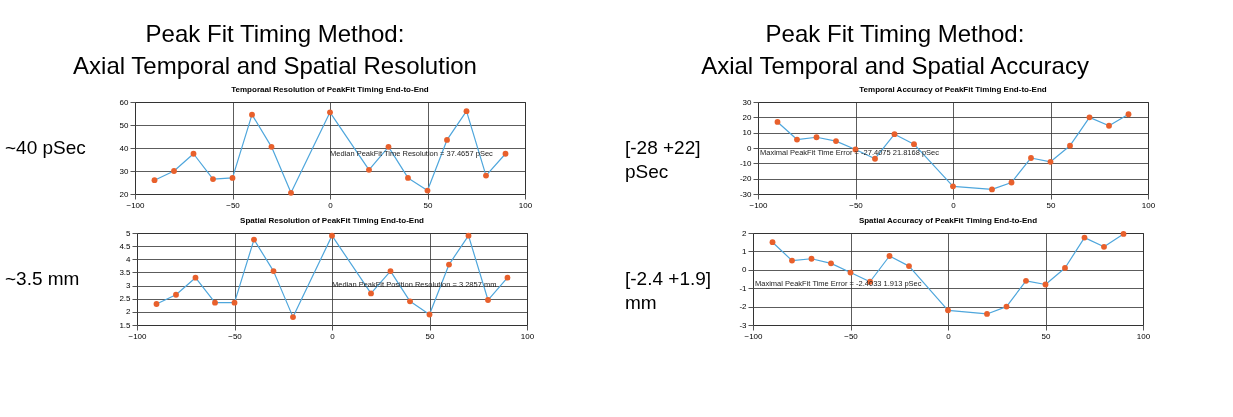 Image resolution: width=1233 pixels, height=417 pixels. What do you see at coordinates (746, 194) in the screenshot?
I see `y-tick-label: -30` at bounding box center [746, 194].